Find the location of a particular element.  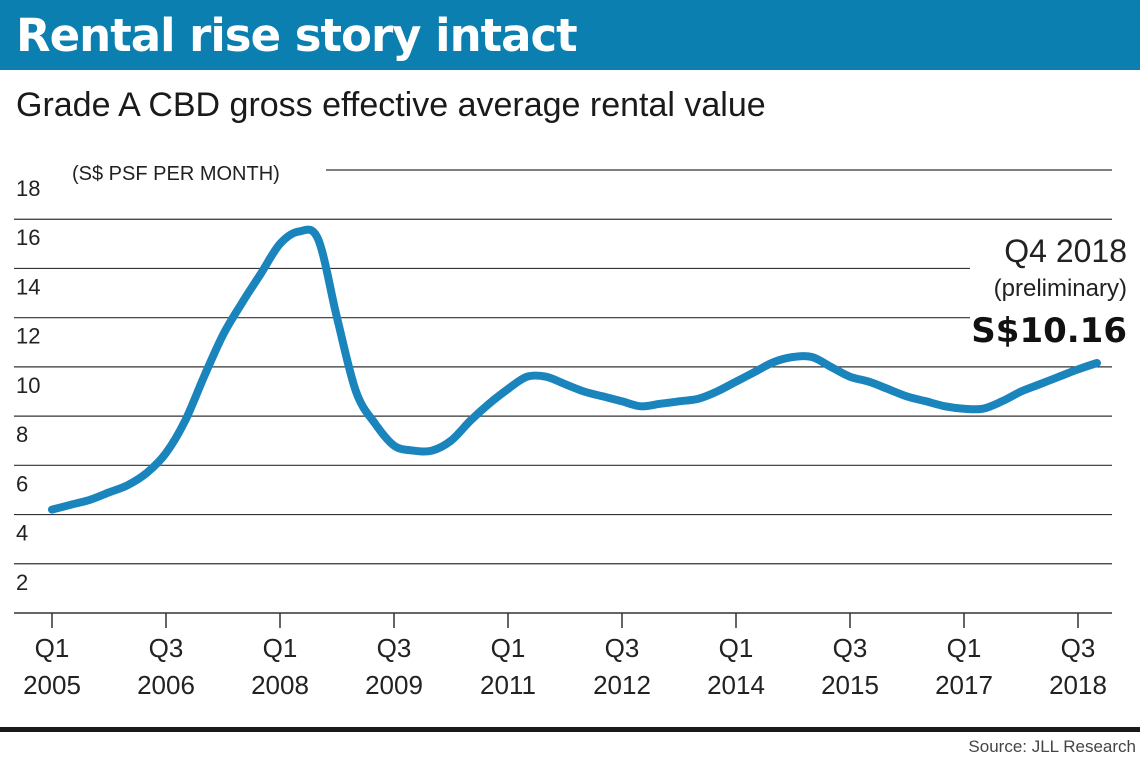

chart-title: Rental rise story intact is located at coordinates (297, 35).